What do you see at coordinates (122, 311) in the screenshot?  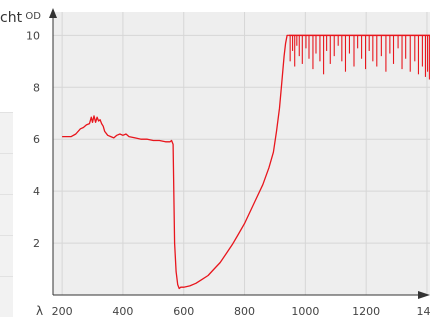 I see `x-tick-label: 400` at bounding box center [122, 311].